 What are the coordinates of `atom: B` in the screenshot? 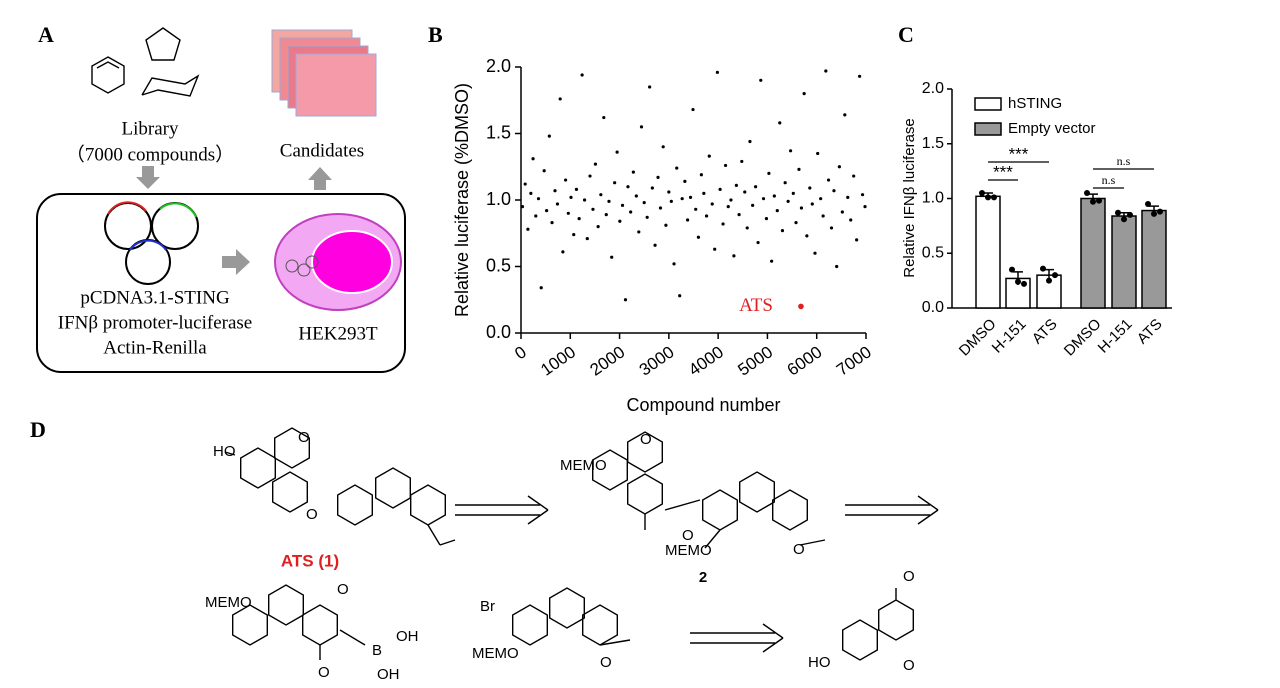 It's located at (377, 650).